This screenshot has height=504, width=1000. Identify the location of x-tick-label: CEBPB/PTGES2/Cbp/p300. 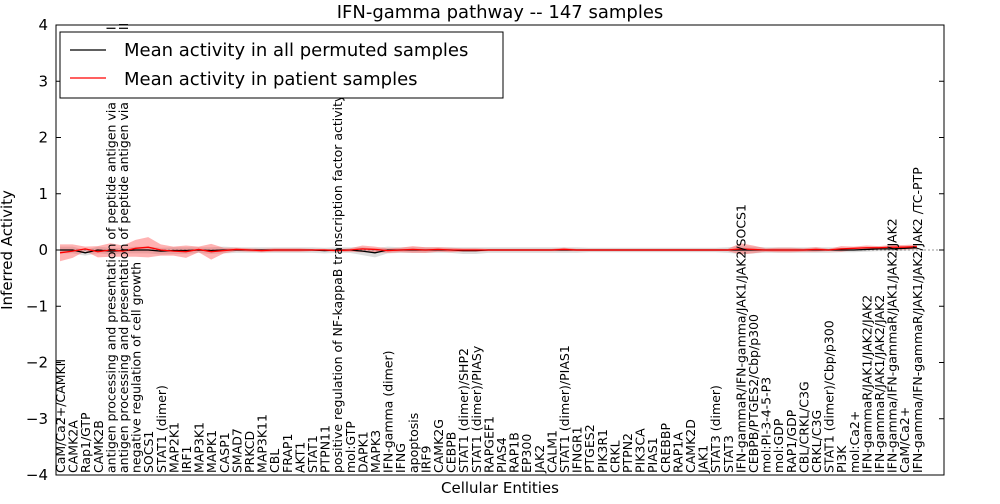
(753, 393).